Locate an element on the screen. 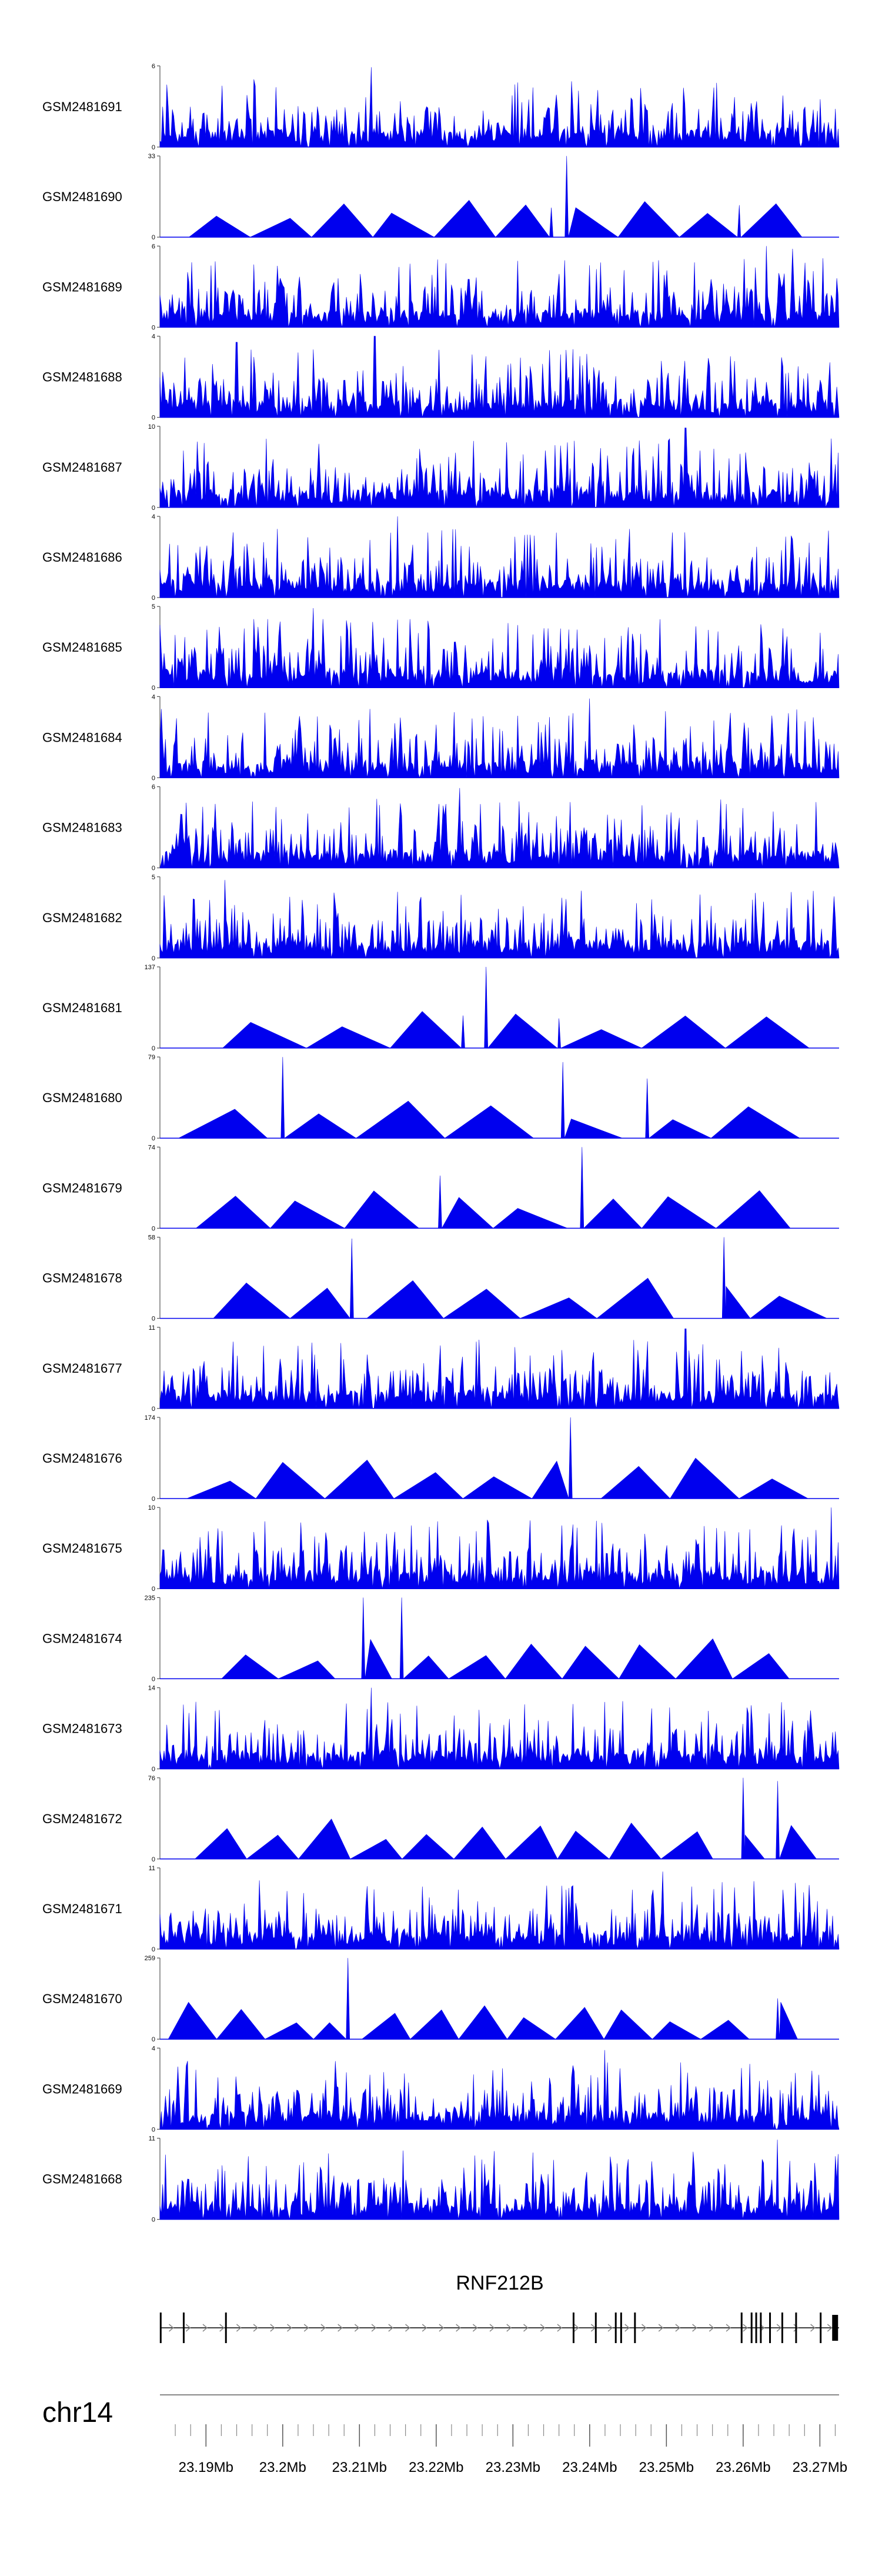 Image resolution: width=882 pixels, height=2576 pixels. track-GSM2481687: GSM2481687 10 0 is located at coordinates (441, 467).